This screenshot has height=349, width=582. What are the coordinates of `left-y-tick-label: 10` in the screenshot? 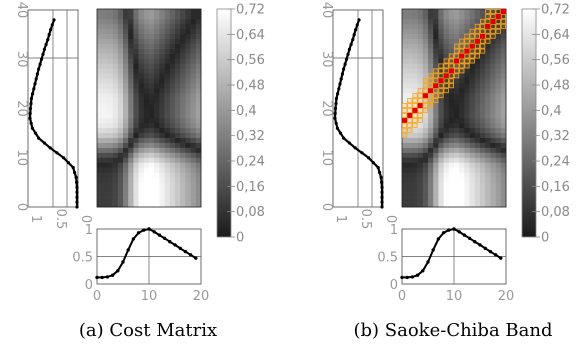 It's located at (326, 157).